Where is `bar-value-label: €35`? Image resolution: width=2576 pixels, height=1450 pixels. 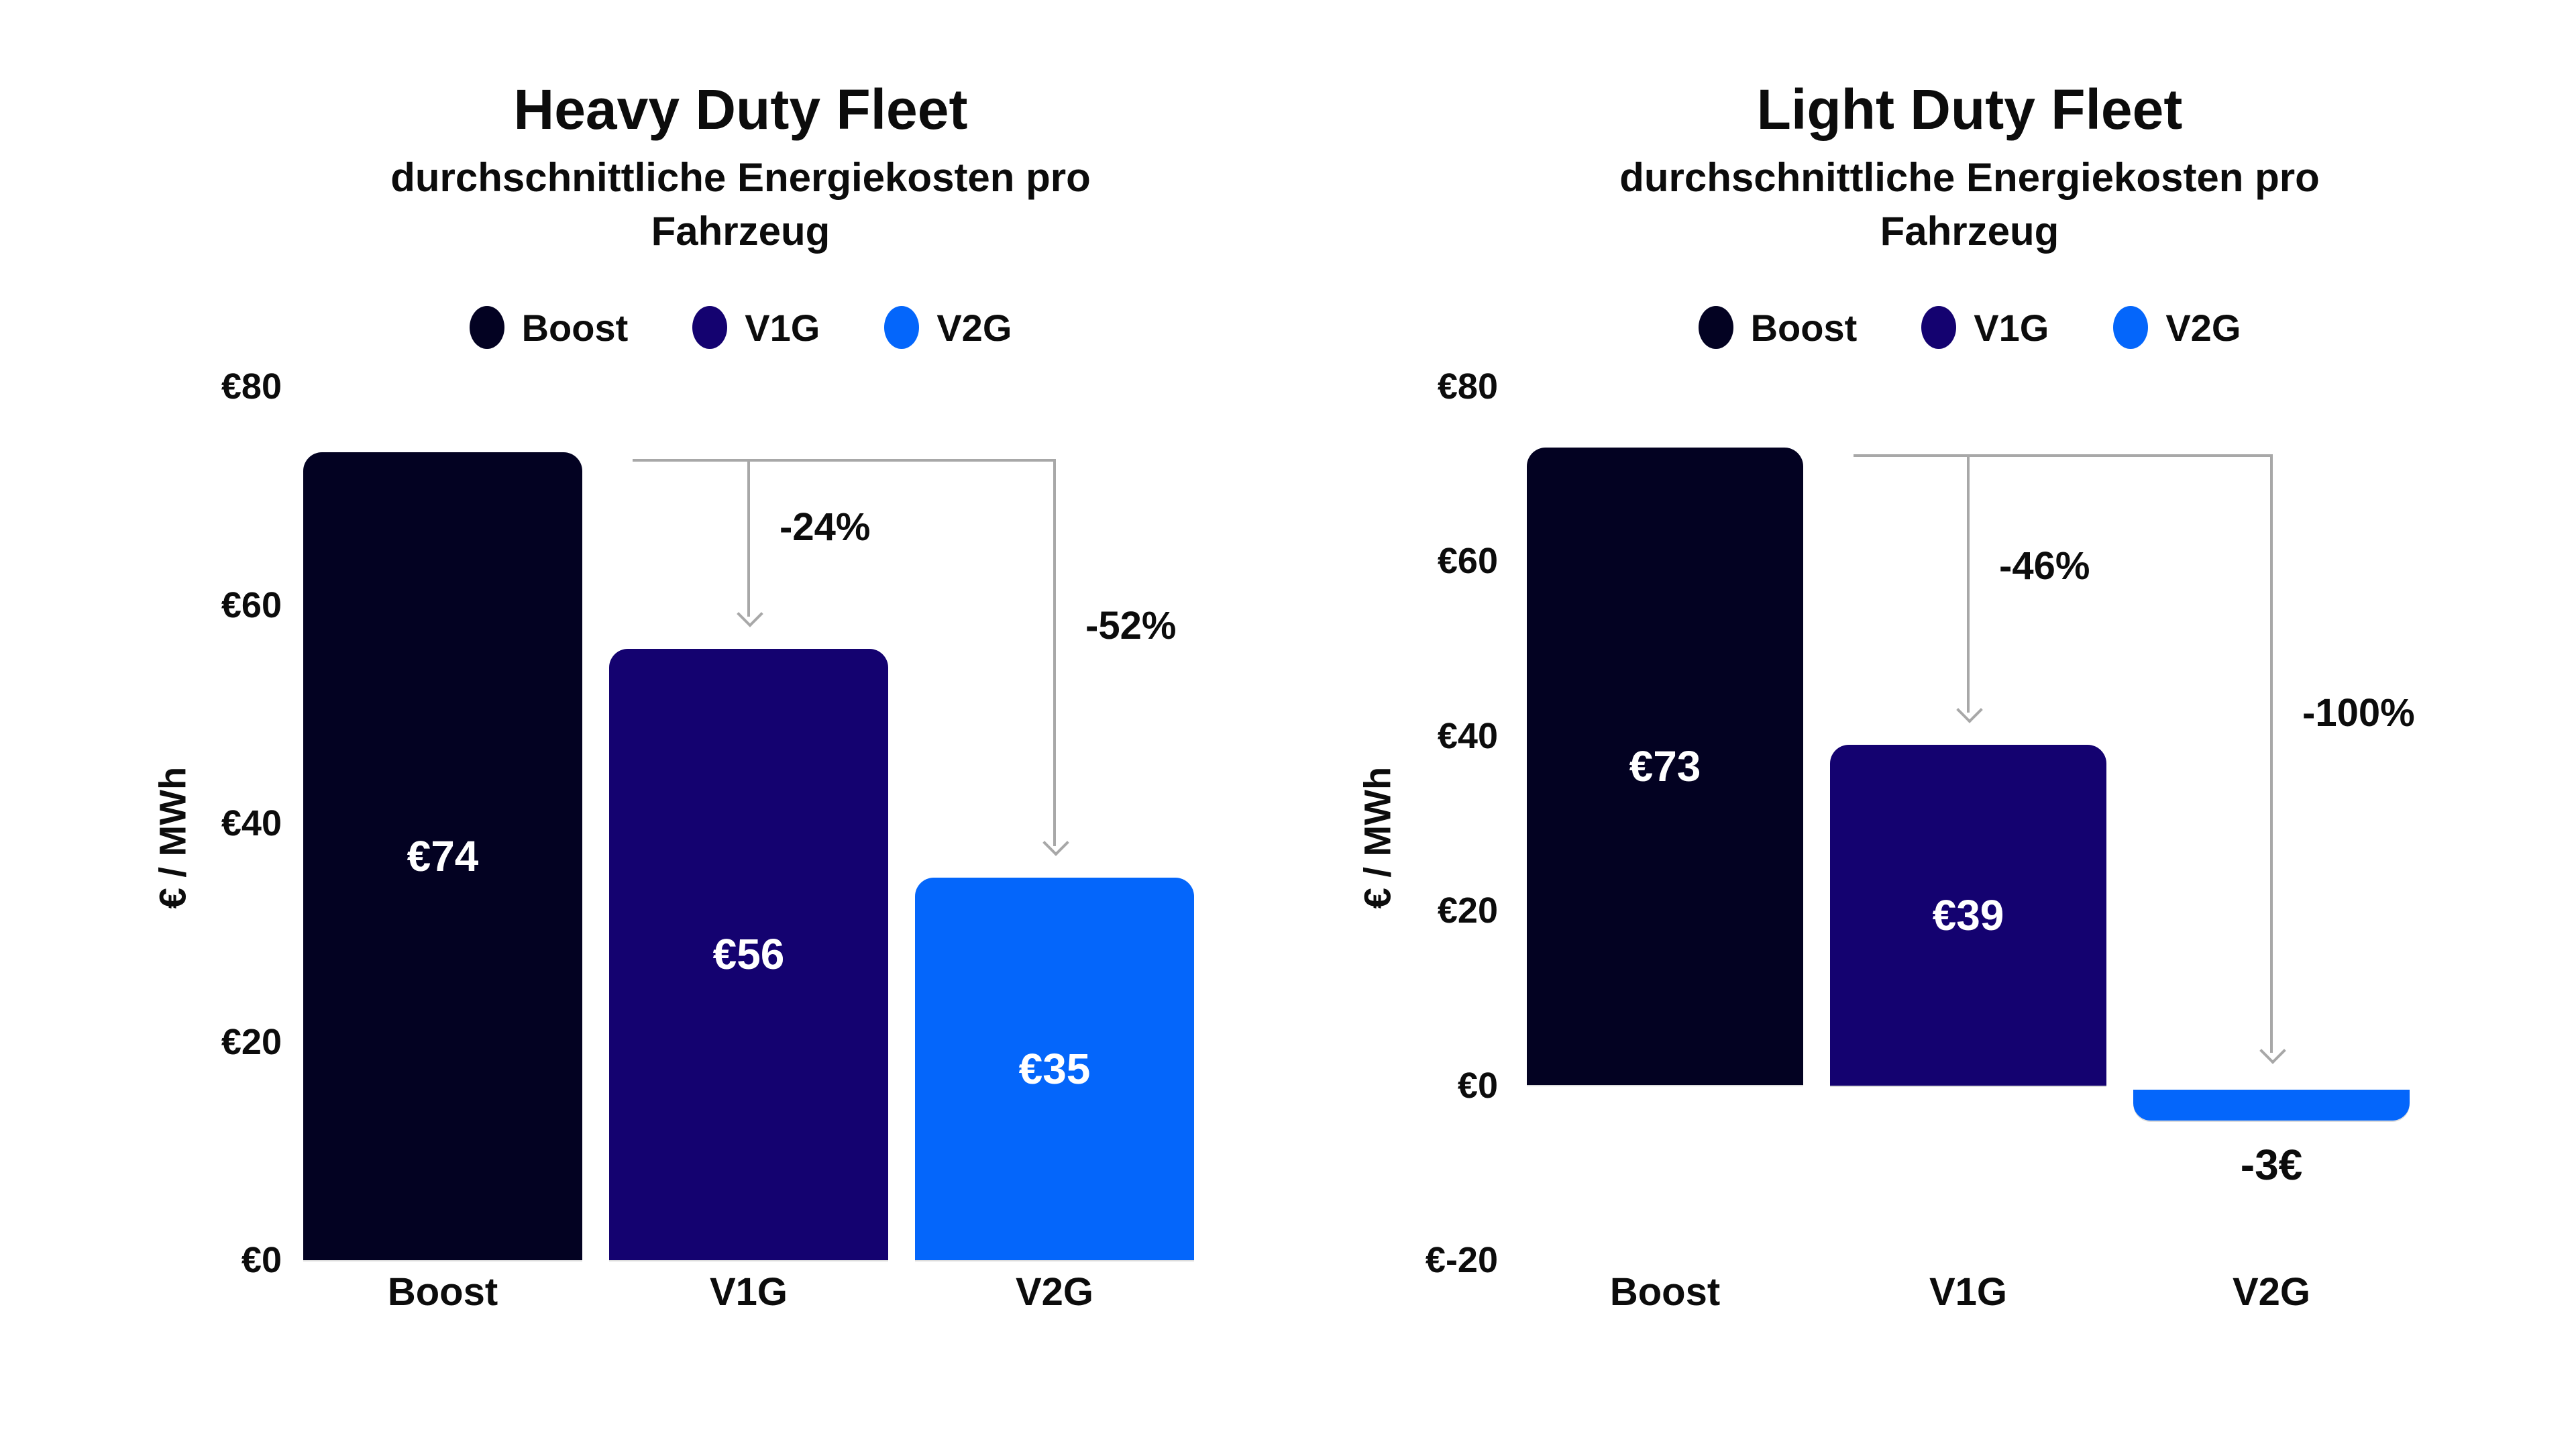 bar-value-label: €35 is located at coordinates (1054, 1069).